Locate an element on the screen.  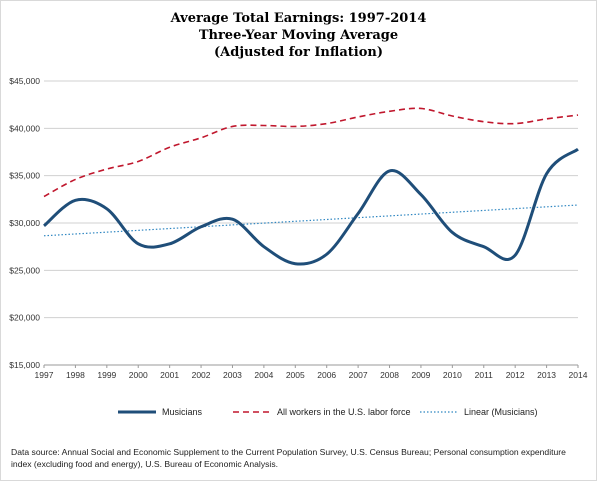
x-tick-label: 2014 is located at coordinates (578, 375).